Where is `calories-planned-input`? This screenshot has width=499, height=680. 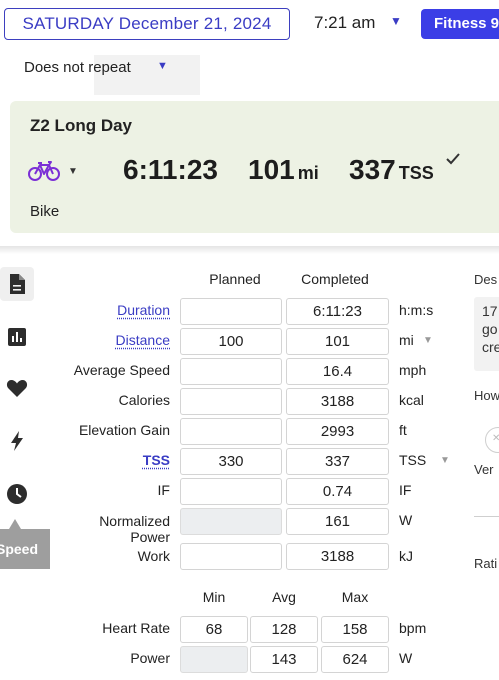
calories-planned-input is located at coordinates (231, 401).